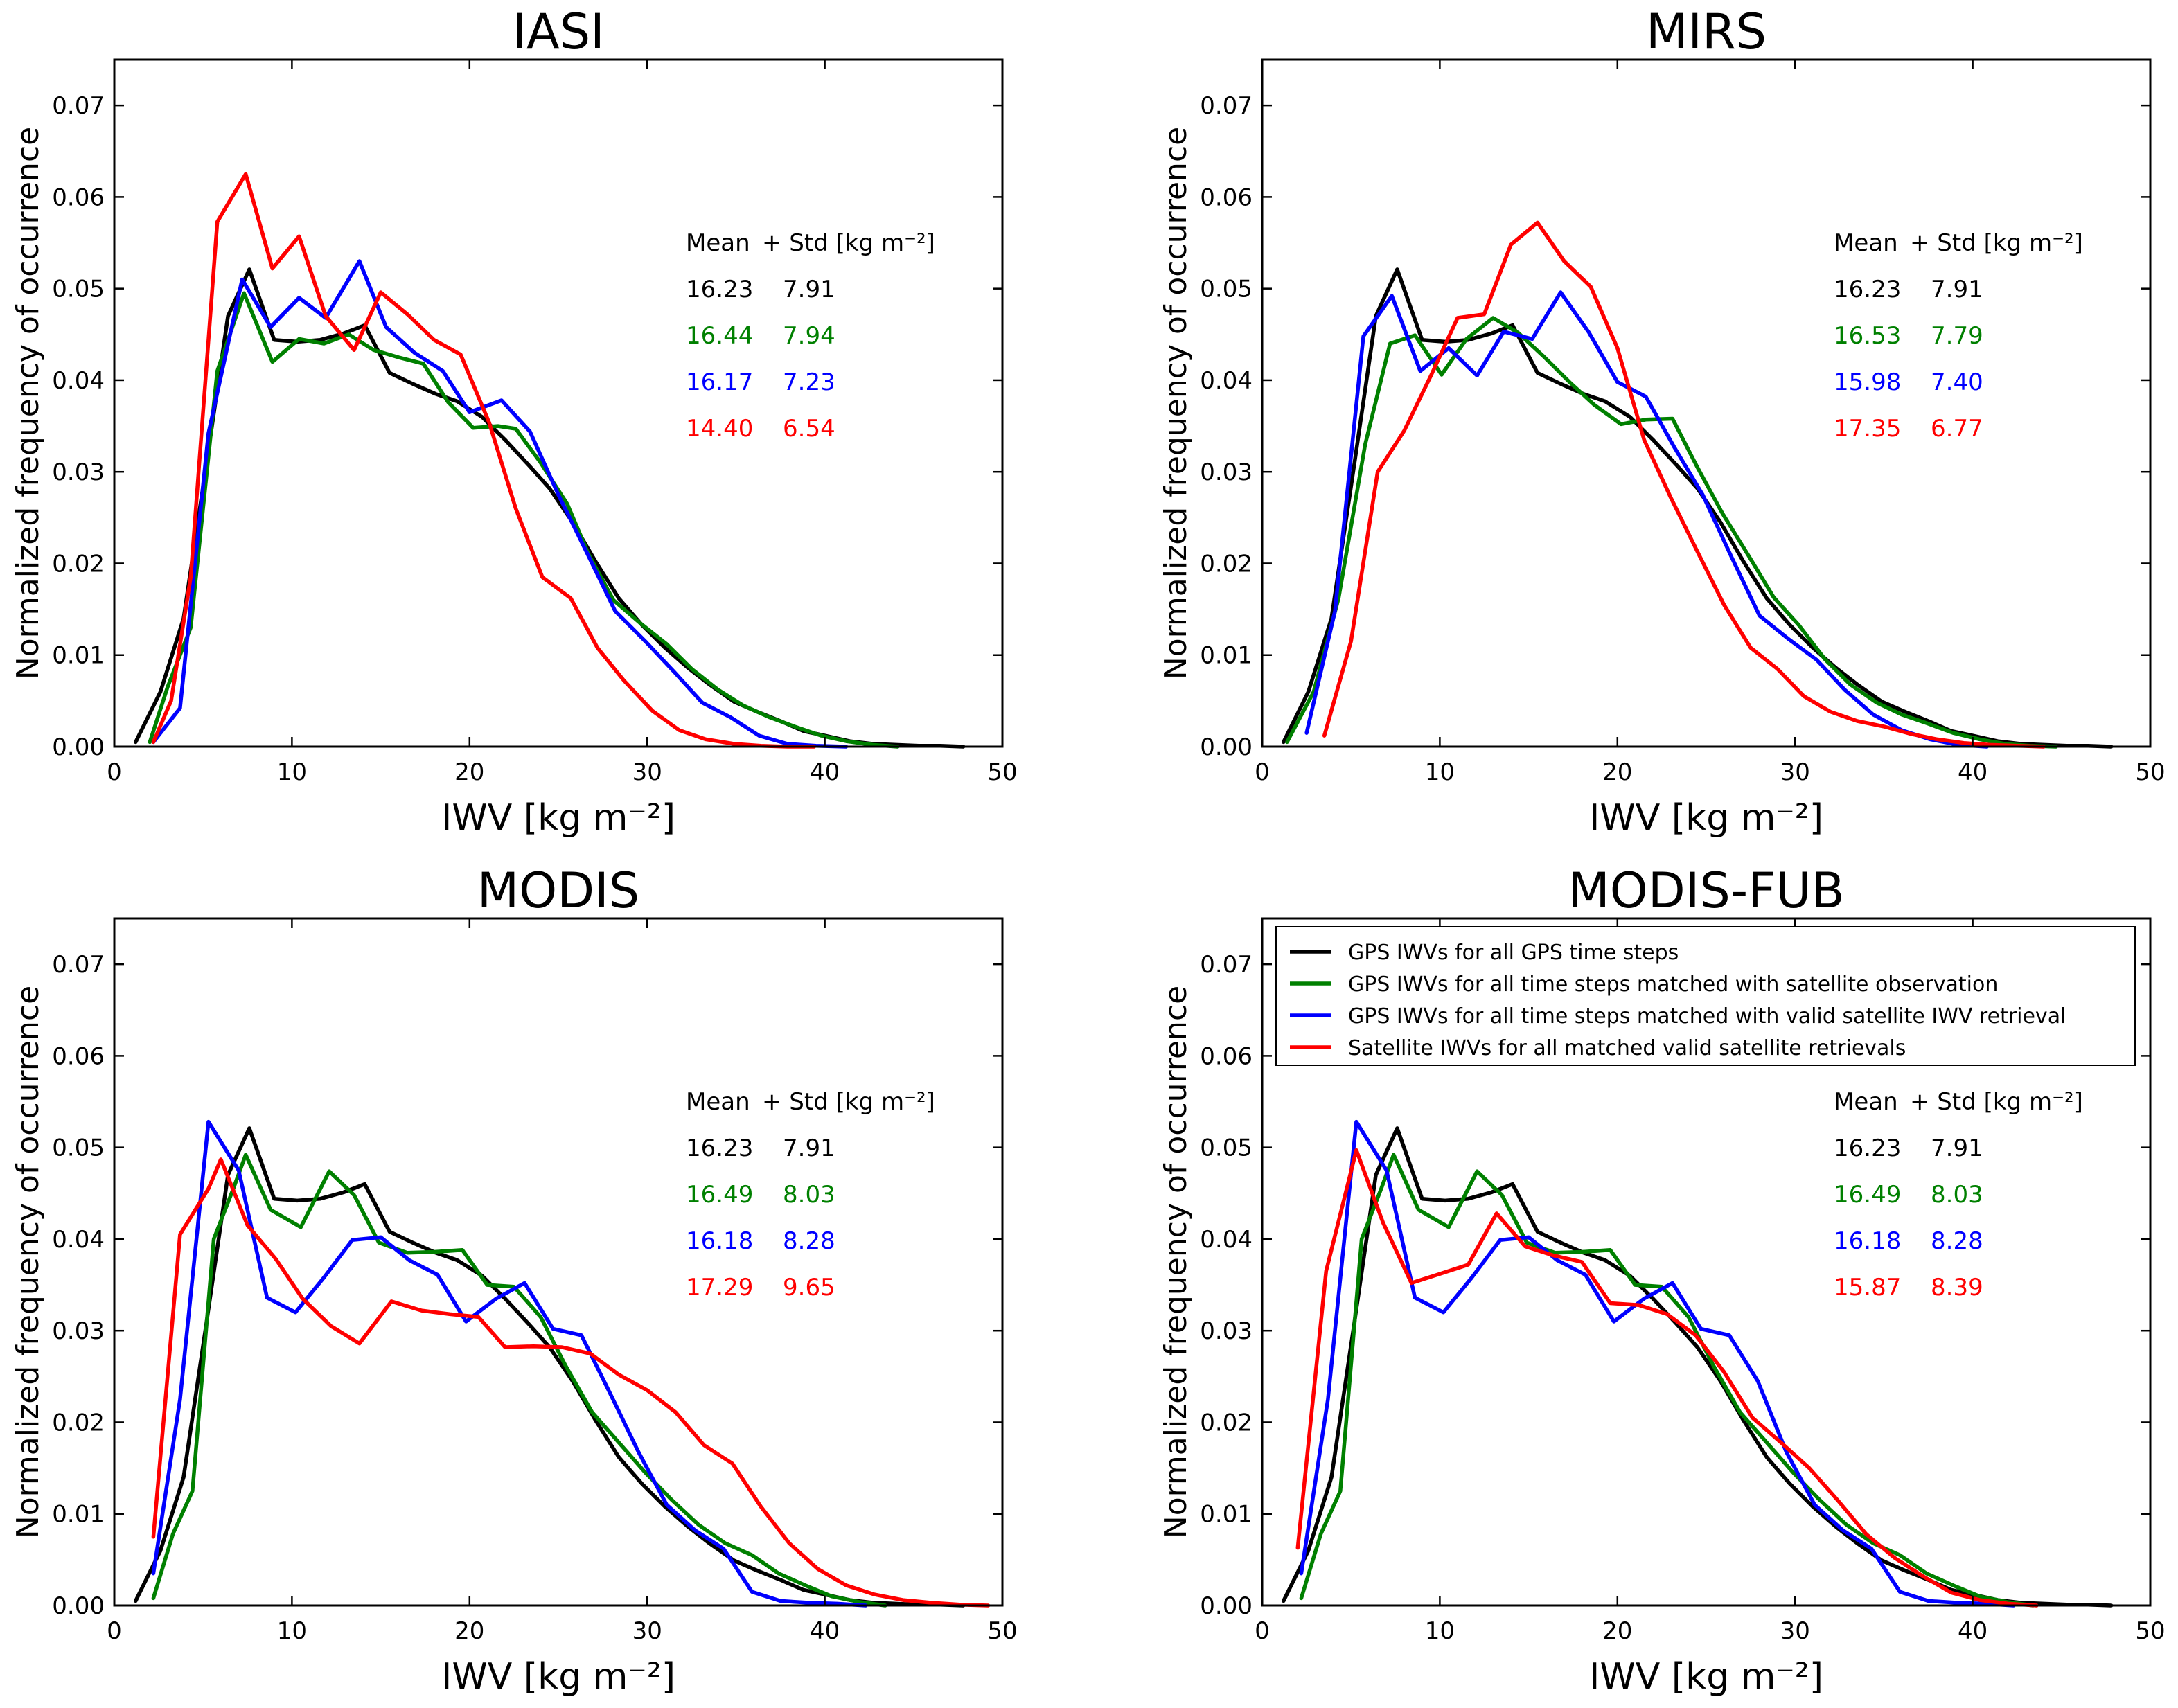 This screenshot has width=2178, height=1708. I want to click on legend-box, so click(1705, 996).